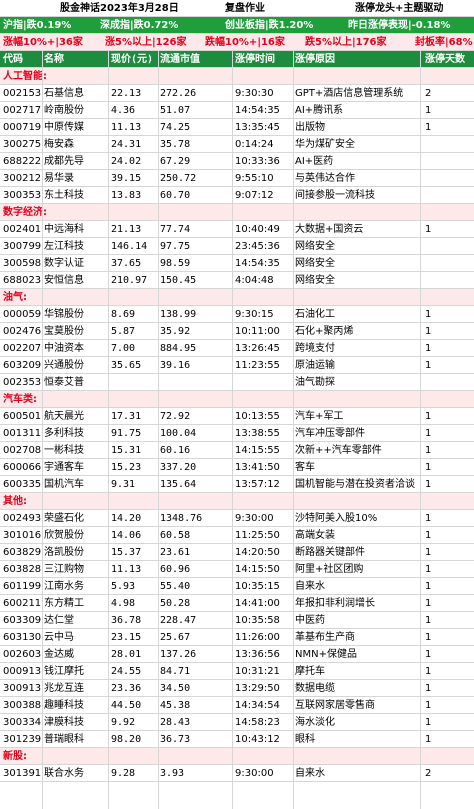 The width and height of the screenshot is (474, 809). What do you see at coordinates (175, 705) in the screenshot?
I see `cell-market-cap: 45.38` at bounding box center [175, 705].